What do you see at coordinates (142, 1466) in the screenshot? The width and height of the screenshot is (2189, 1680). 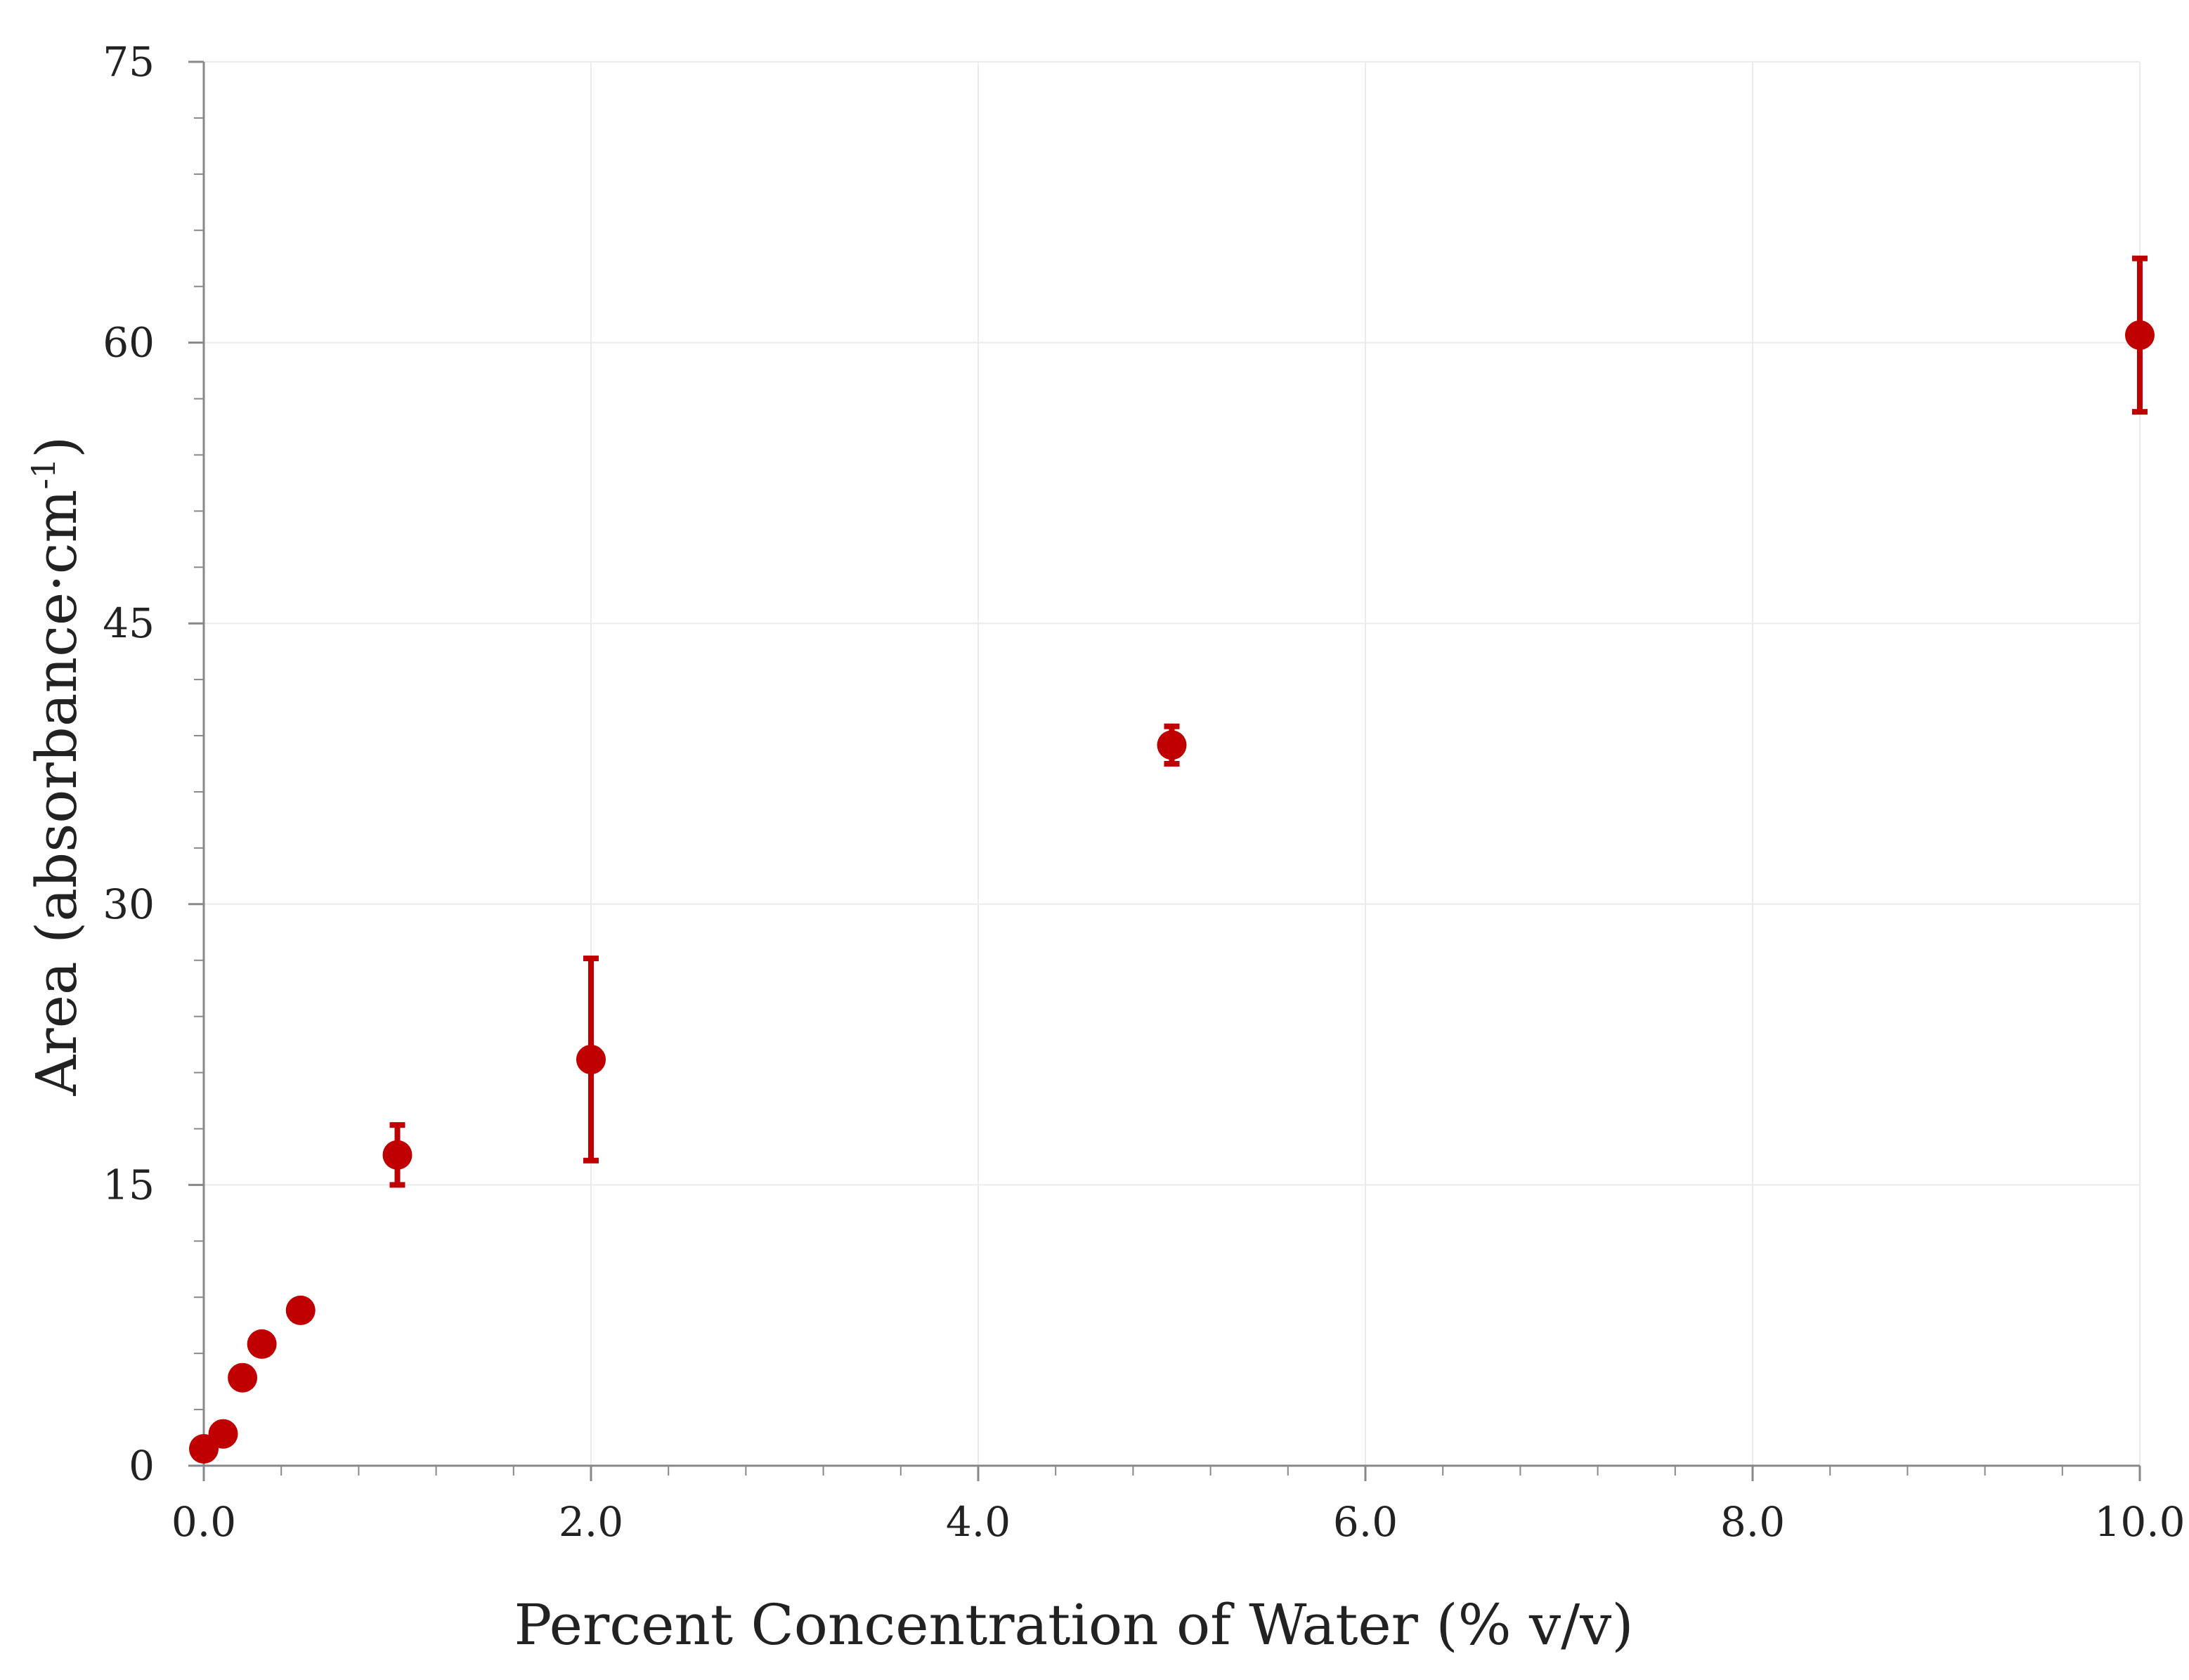 I see `y-tick-label: 0` at bounding box center [142, 1466].